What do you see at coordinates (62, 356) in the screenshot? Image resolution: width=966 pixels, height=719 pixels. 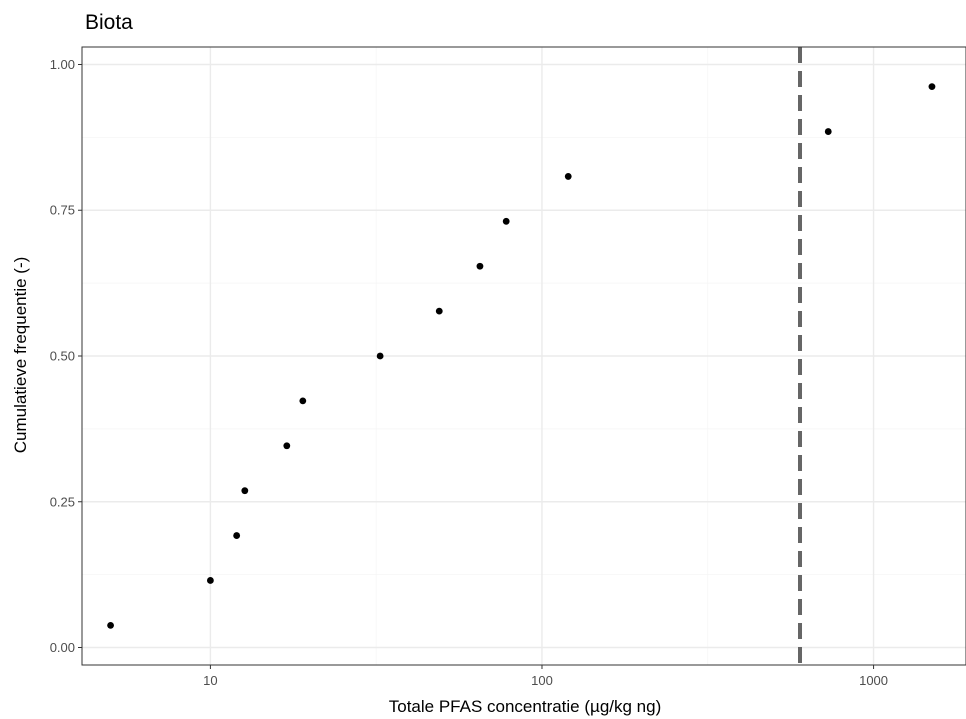 I see `y-tick-label: 0.50` at bounding box center [62, 356].